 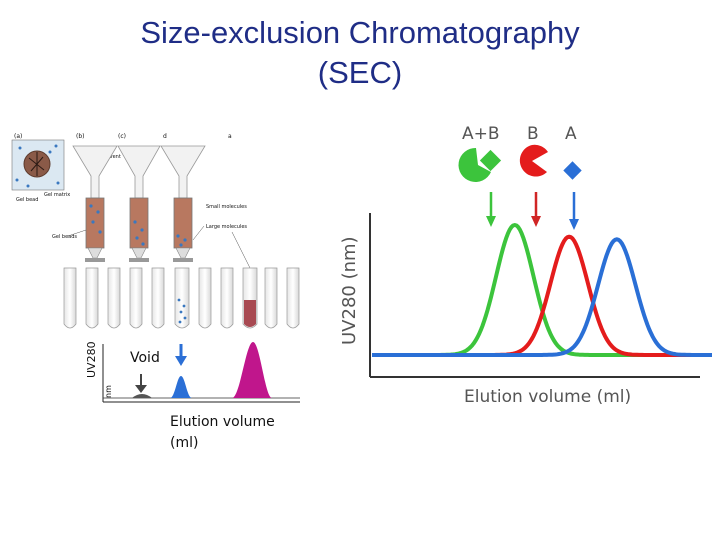 I want to click on void-peak, so click(x=142, y=396).